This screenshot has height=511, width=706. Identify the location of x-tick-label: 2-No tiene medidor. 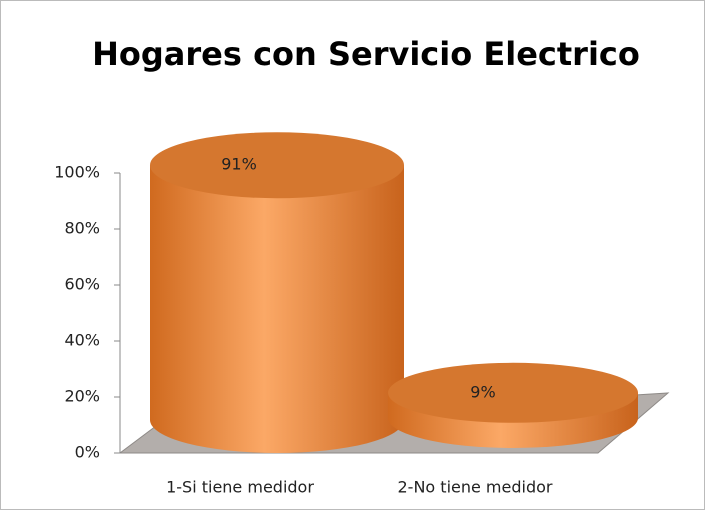
(475, 487).